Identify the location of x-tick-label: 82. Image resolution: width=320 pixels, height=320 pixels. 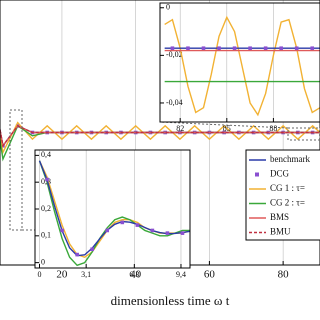
(180, 128).